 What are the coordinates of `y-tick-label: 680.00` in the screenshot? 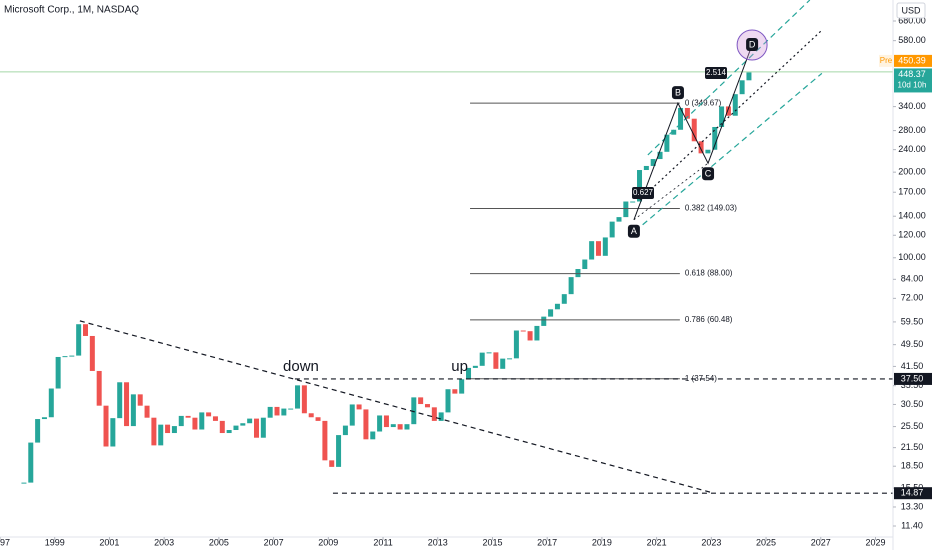 It's located at (912, 20).